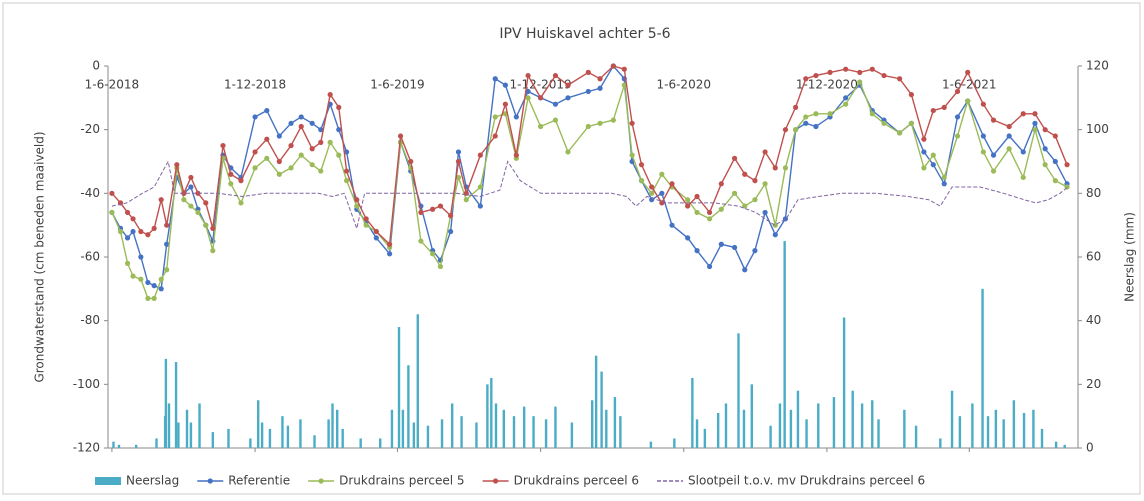 This screenshot has height=501, width=1144. Describe the element at coordinates (90, 193) in the screenshot. I see `y-tick-label: -40` at that location.